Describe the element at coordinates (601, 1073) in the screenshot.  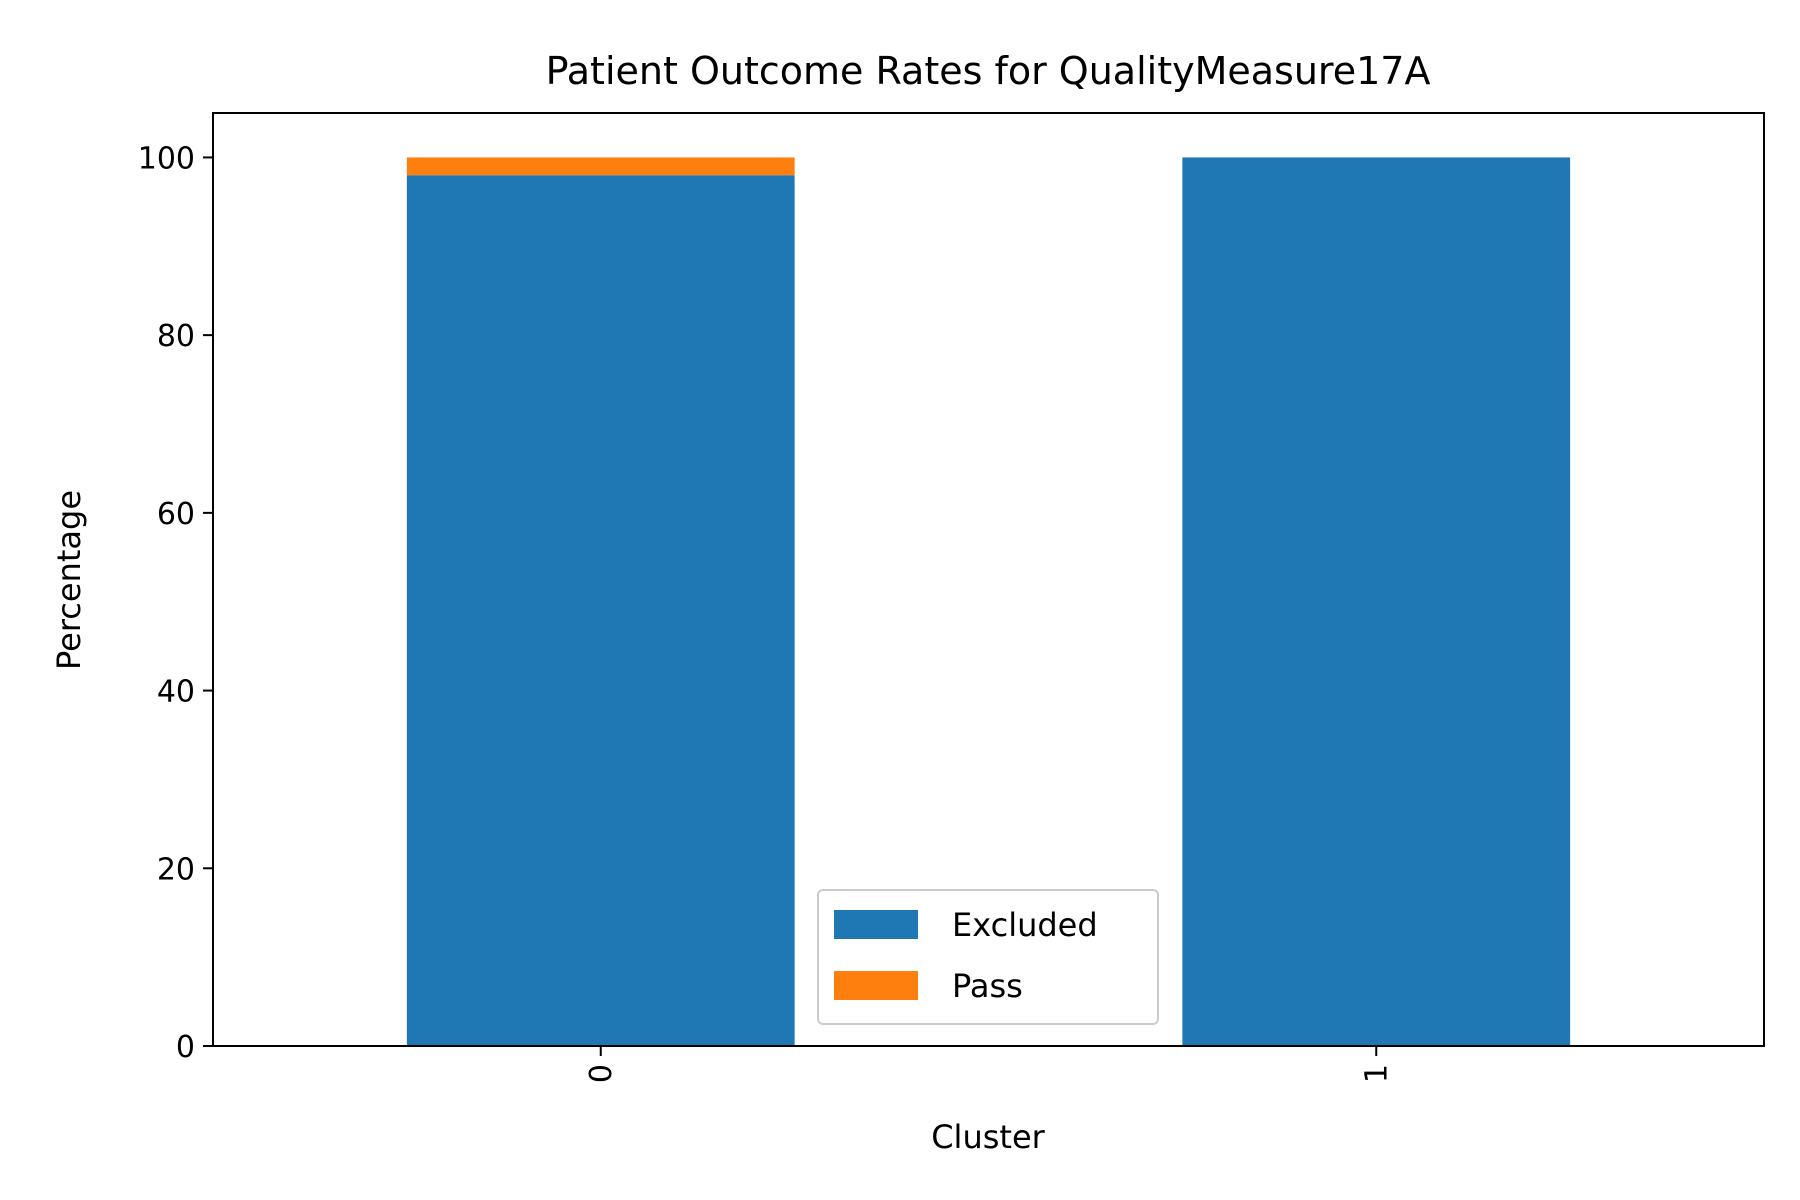
I see `x-tick-label: 0` at that location.